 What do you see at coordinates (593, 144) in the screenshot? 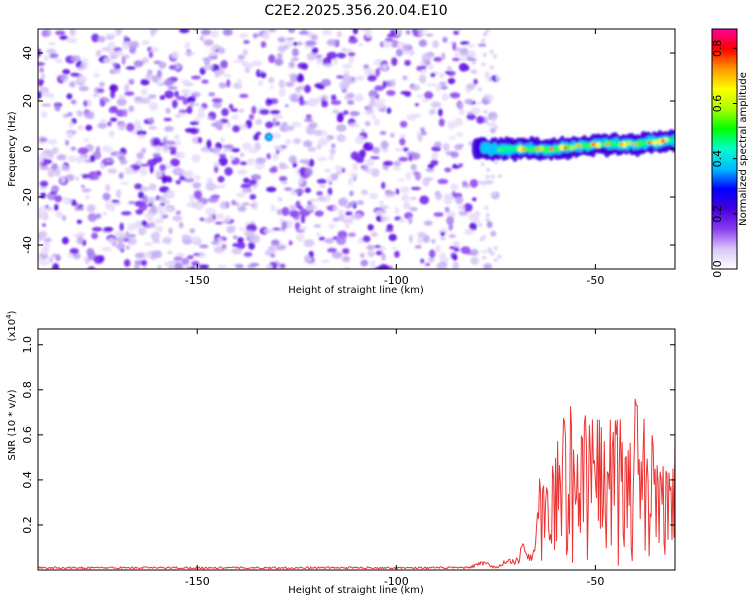
I see `signal-peak` at bounding box center [593, 144].